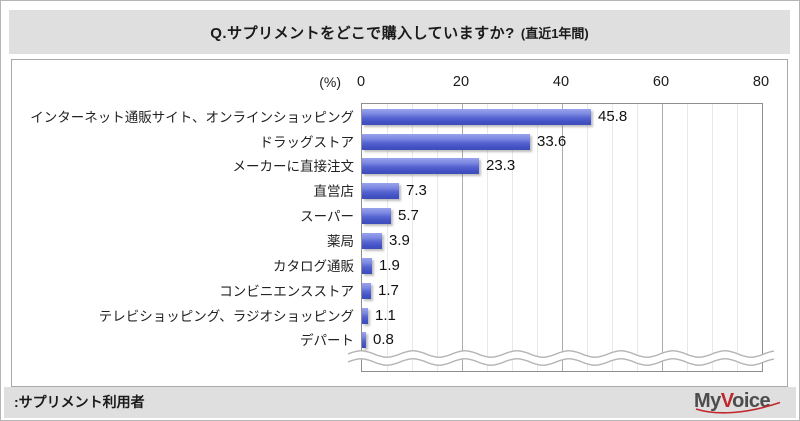 This screenshot has width=800, height=421. Describe the element at coordinates (327, 216) in the screenshot. I see `category-label: スーパー` at that location.